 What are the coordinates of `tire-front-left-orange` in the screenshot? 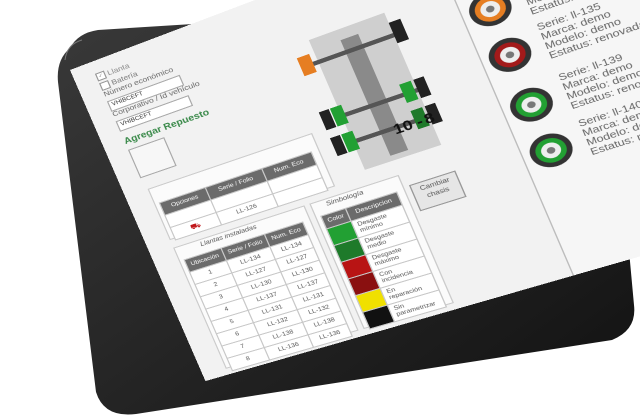 It's located at (307, 65).